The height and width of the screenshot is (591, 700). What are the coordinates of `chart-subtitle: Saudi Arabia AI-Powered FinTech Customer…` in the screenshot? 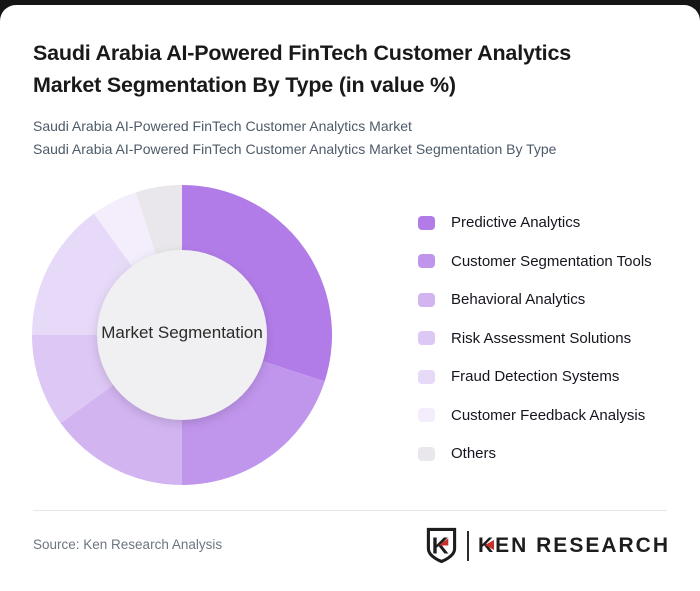 It's located at (294, 138).